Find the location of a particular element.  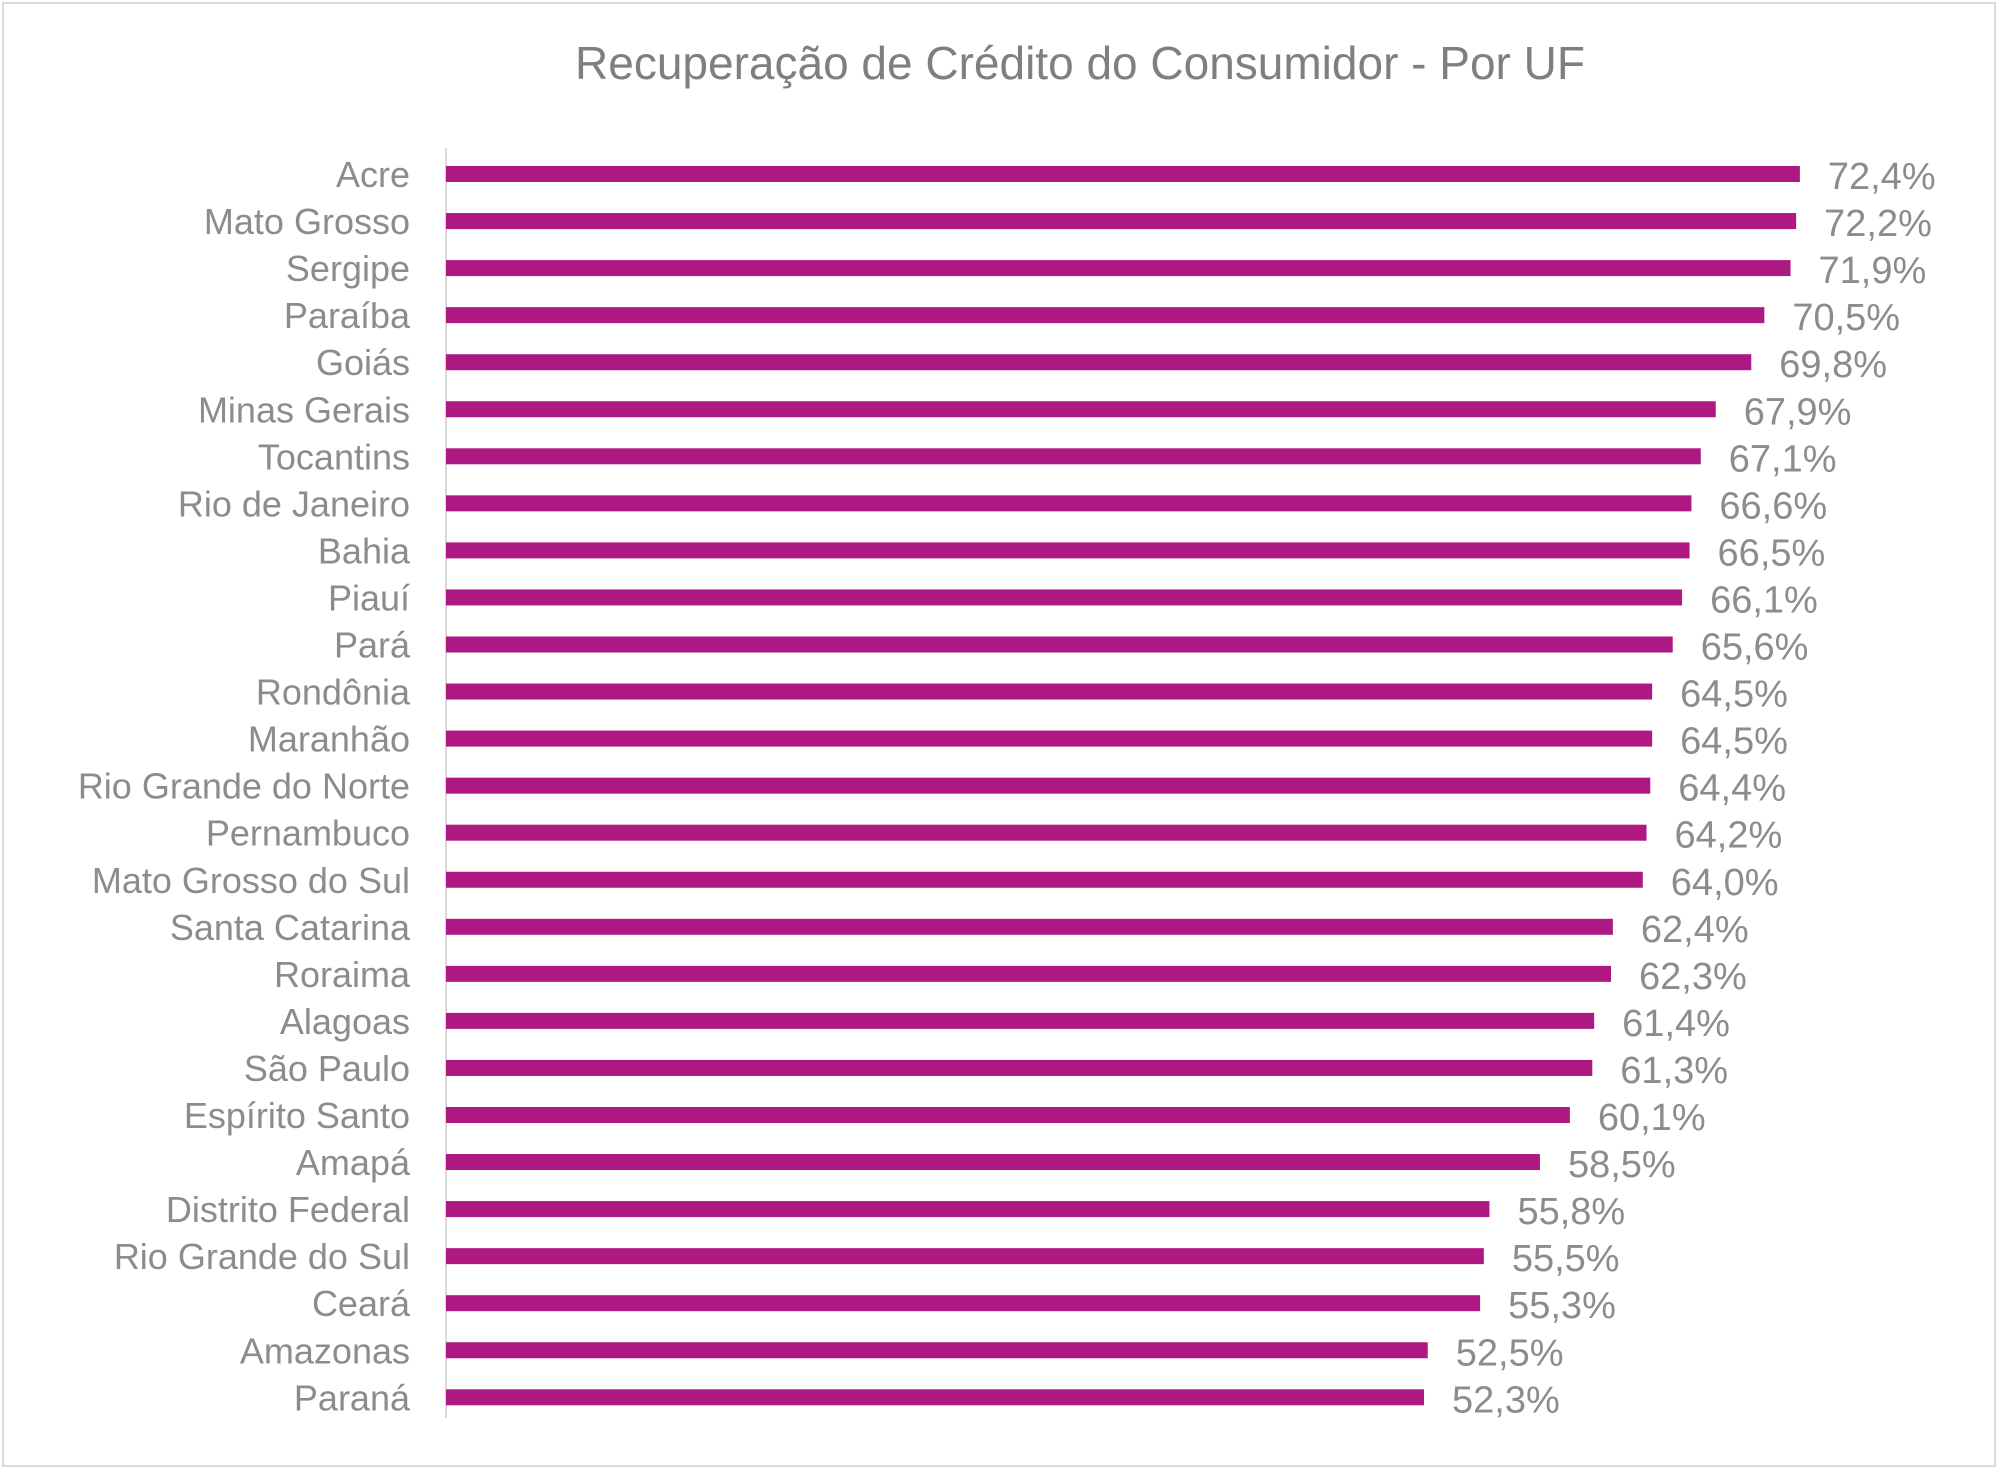

data-label: 62,3% is located at coordinates (1693, 977).